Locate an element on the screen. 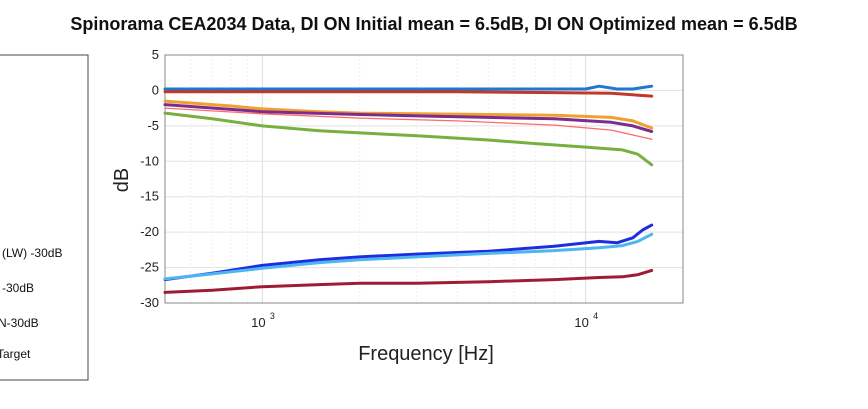  y-tick-label: -15 is located at coordinates (149, 196).